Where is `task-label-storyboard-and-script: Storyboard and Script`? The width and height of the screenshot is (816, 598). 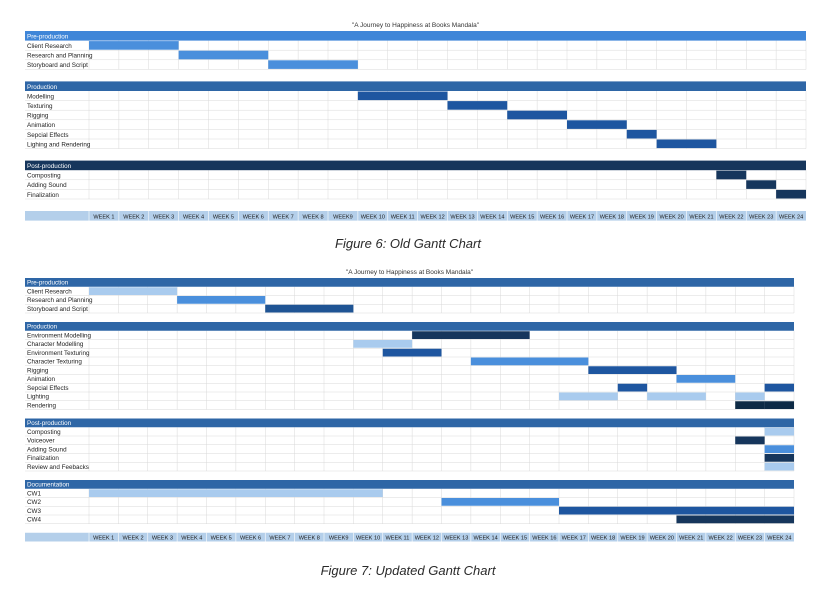 task-label-storyboard-and-script: Storyboard and Script is located at coordinates (57, 309).